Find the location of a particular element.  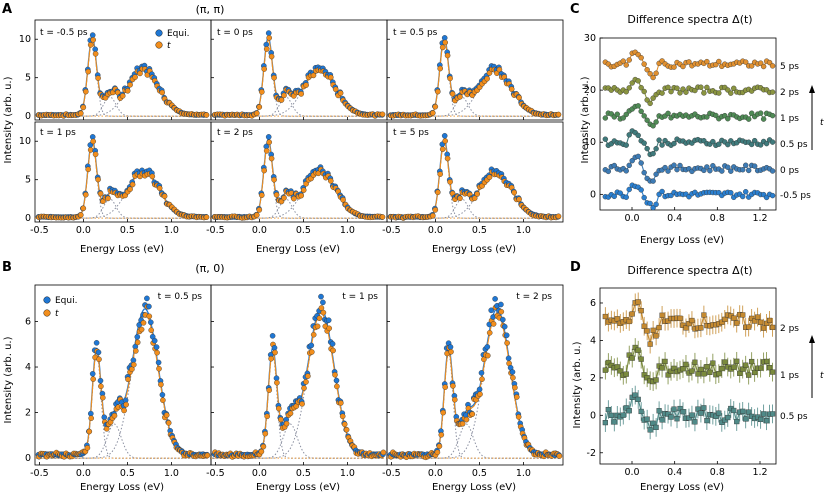

a-subplot-4-xtick-label: 1.0 is located at coordinates (171, 230).